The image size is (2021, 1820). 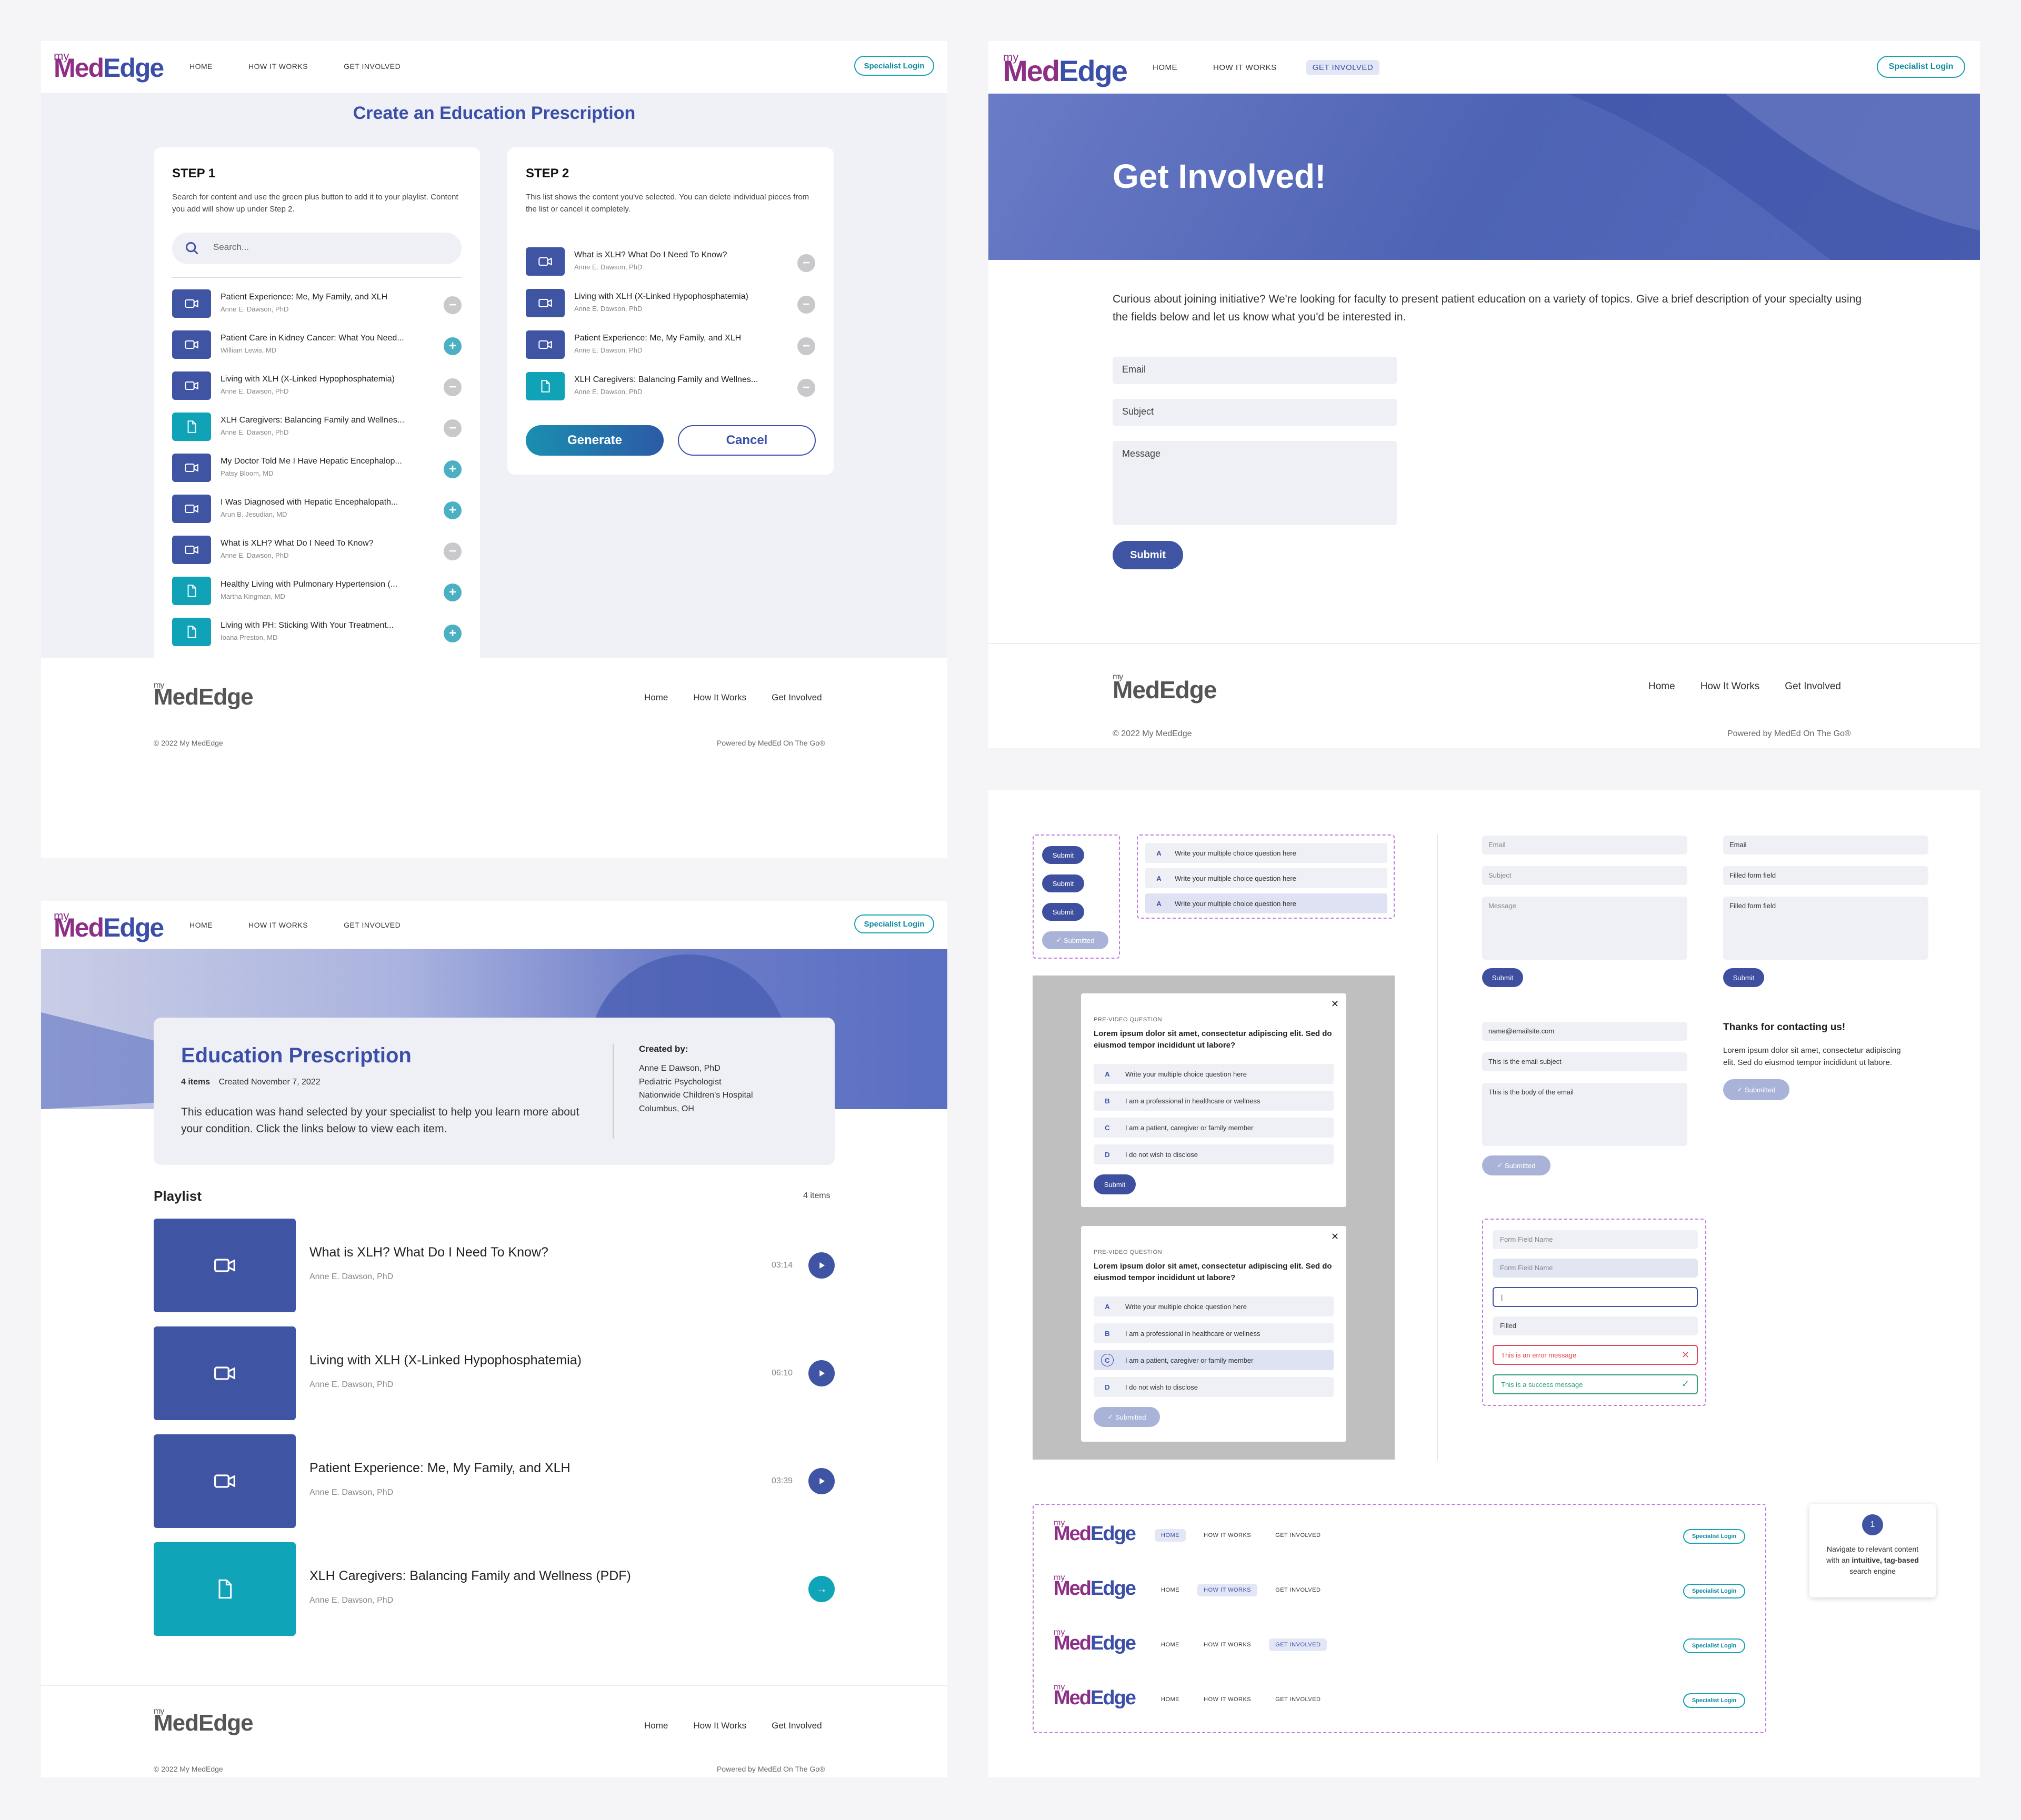 What do you see at coordinates (1595, 1384) in the screenshot?
I see `field-success: This is a success message ✓` at bounding box center [1595, 1384].